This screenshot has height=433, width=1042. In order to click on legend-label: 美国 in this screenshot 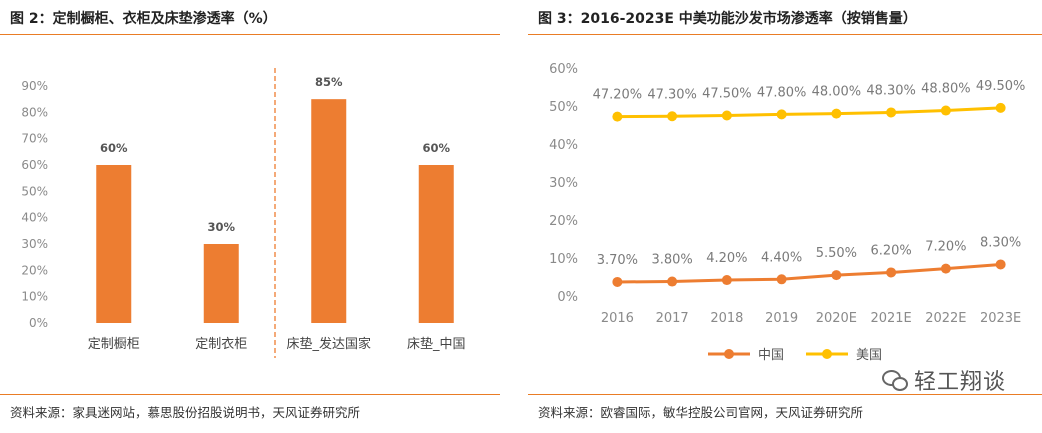, I will do `click(869, 355)`.